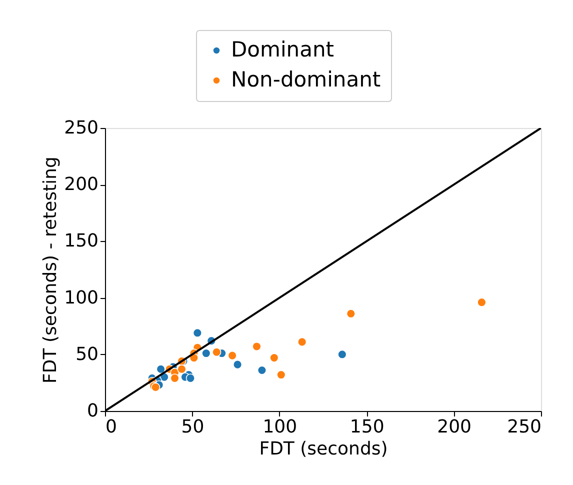 This screenshot has width=573, height=485. Describe the element at coordinates (81, 185) in the screenshot. I see `y-tick-label: 200` at that location.